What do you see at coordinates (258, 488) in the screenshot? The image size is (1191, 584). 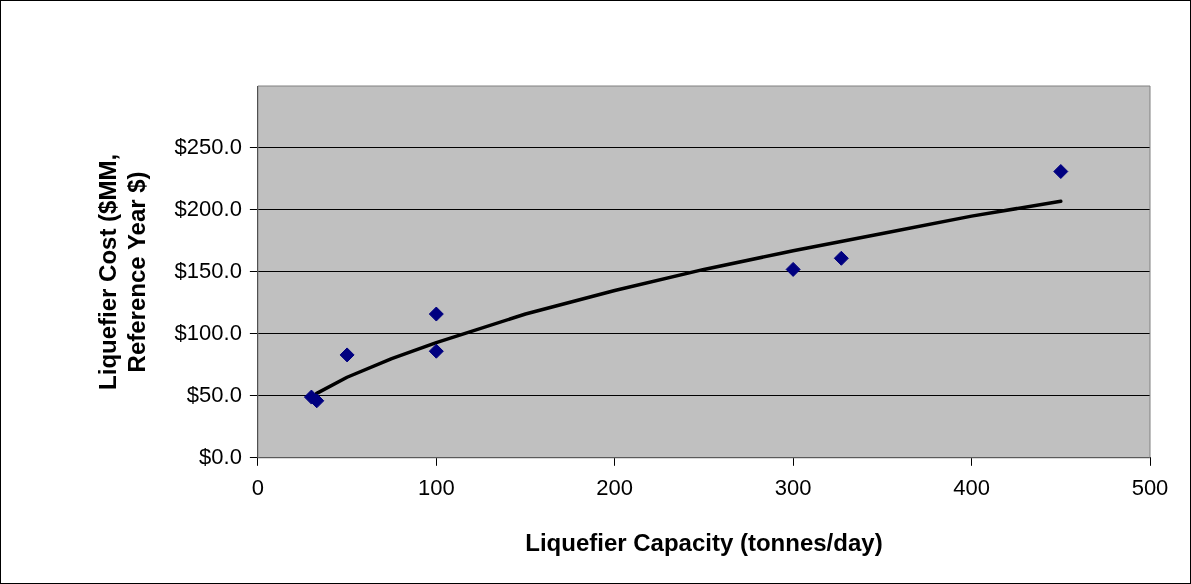 I see `x-tick-label: 0` at bounding box center [258, 488].